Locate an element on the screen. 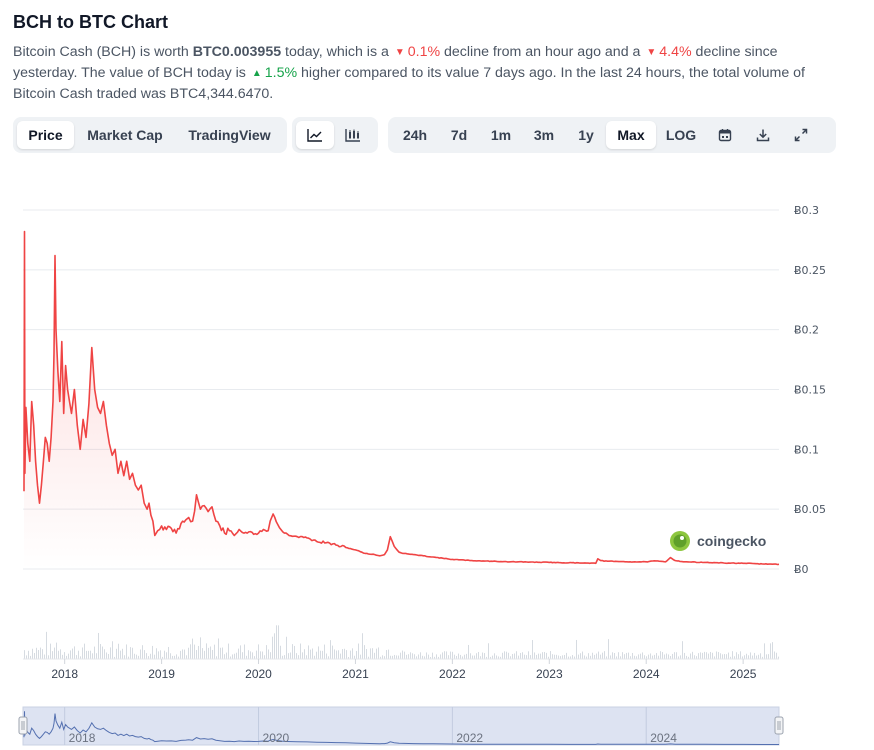  time-range-selector: 24h 7d 1m 3m 1y Max LOG is located at coordinates (612, 135).